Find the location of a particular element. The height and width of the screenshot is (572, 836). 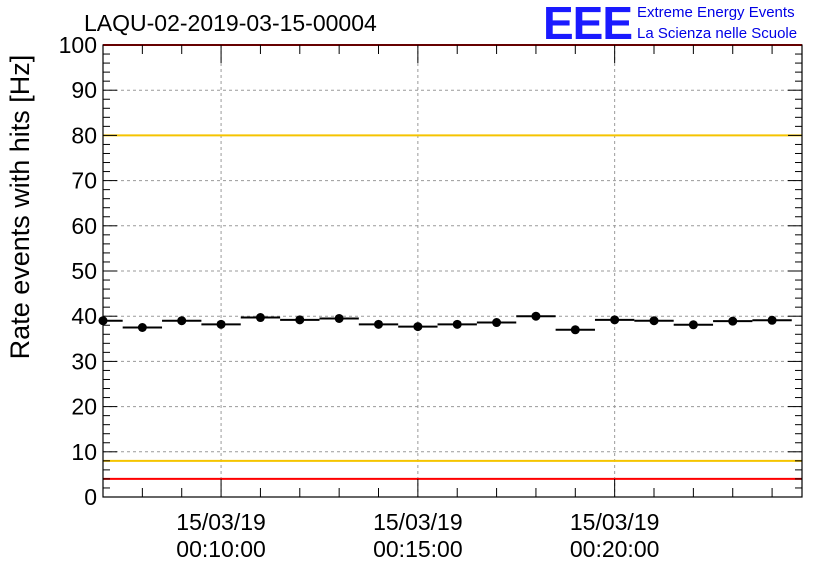

x-tick-label-time: 00:10:00 is located at coordinates (221, 549).